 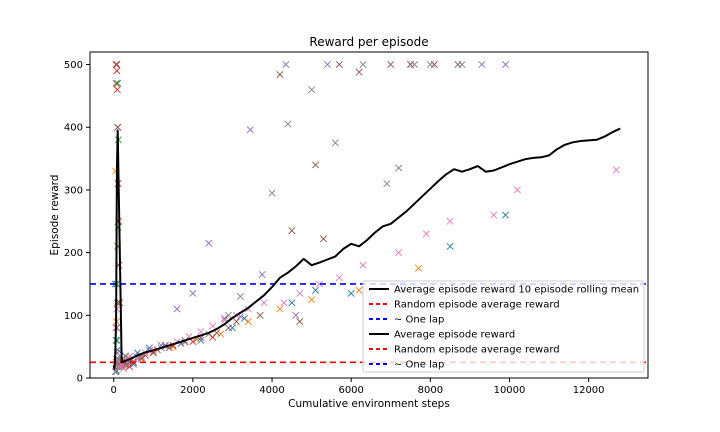 What do you see at coordinates (430, 390) in the screenshot?
I see `x-tick-label-4: 8000` at bounding box center [430, 390].